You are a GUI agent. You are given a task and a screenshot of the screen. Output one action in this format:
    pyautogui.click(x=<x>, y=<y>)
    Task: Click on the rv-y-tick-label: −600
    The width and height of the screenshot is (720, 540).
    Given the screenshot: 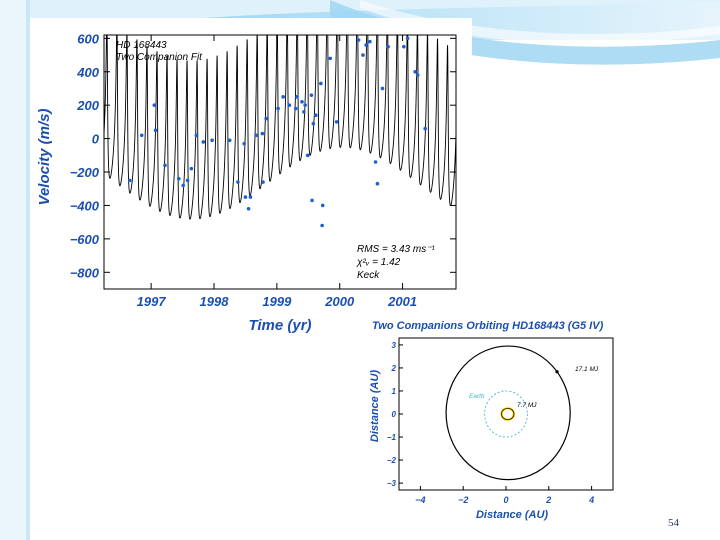 What is the action you would take?
    pyautogui.click(x=85, y=239)
    